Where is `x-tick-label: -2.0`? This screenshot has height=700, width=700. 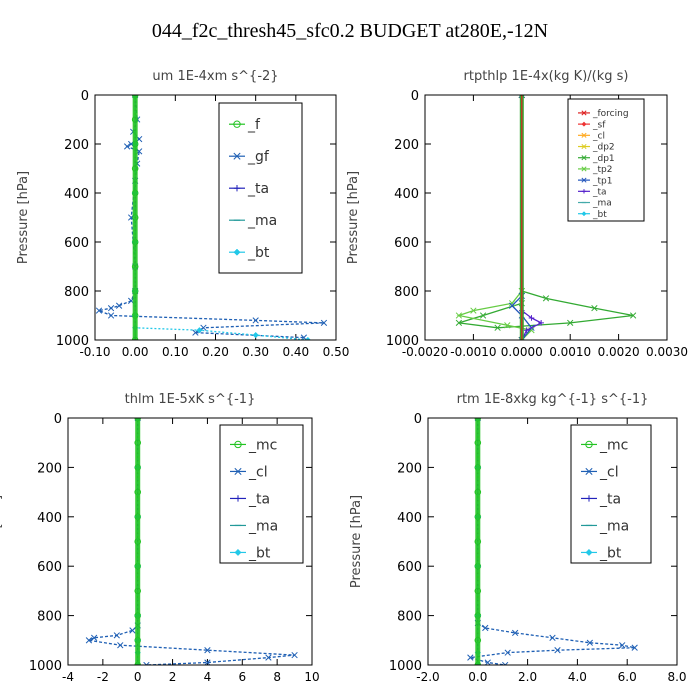 x-tick-label: -2.0 is located at coordinates (427, 677).